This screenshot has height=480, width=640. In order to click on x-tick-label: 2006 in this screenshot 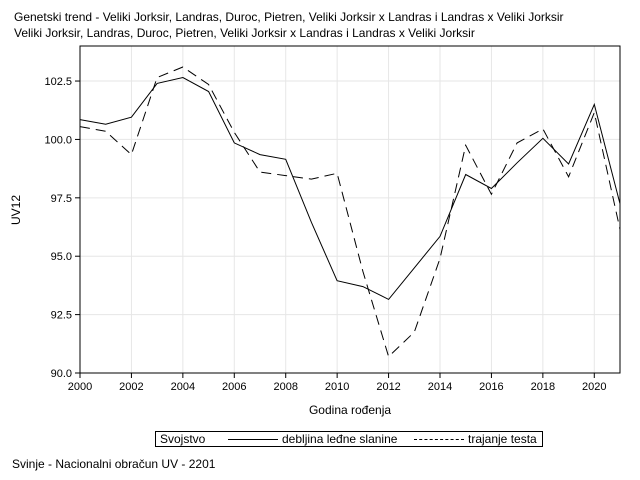, I will do `click(234, 387)`.